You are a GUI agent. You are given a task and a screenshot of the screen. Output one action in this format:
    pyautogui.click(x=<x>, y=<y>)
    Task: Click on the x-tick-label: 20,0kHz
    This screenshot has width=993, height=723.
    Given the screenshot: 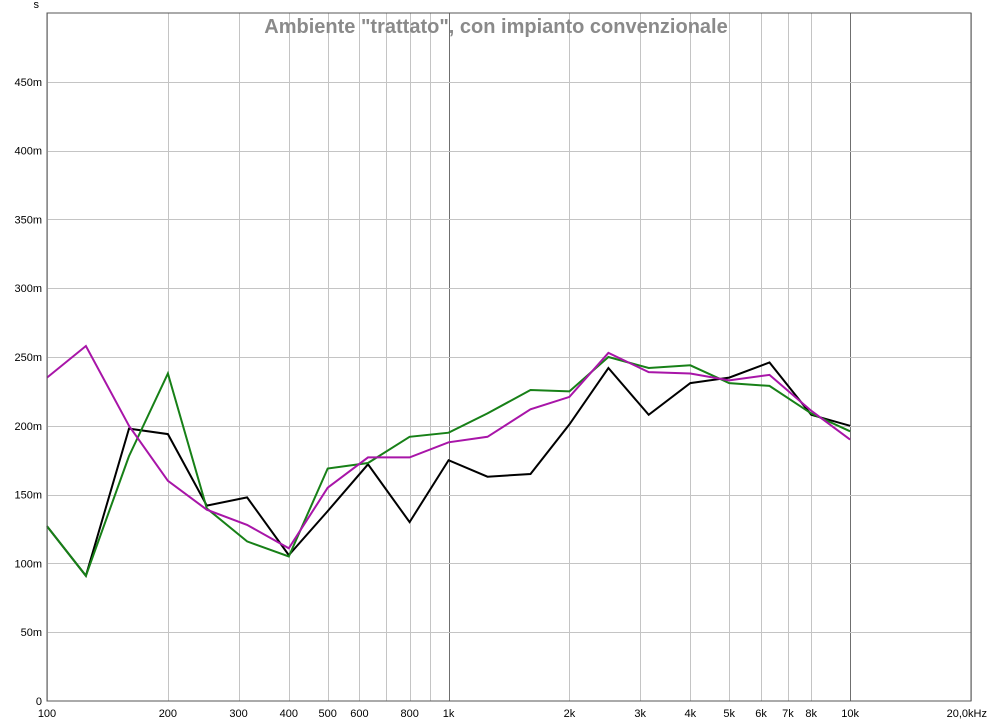 What is the action you would take?
    pyautogui.click(x=967, y=714)
    